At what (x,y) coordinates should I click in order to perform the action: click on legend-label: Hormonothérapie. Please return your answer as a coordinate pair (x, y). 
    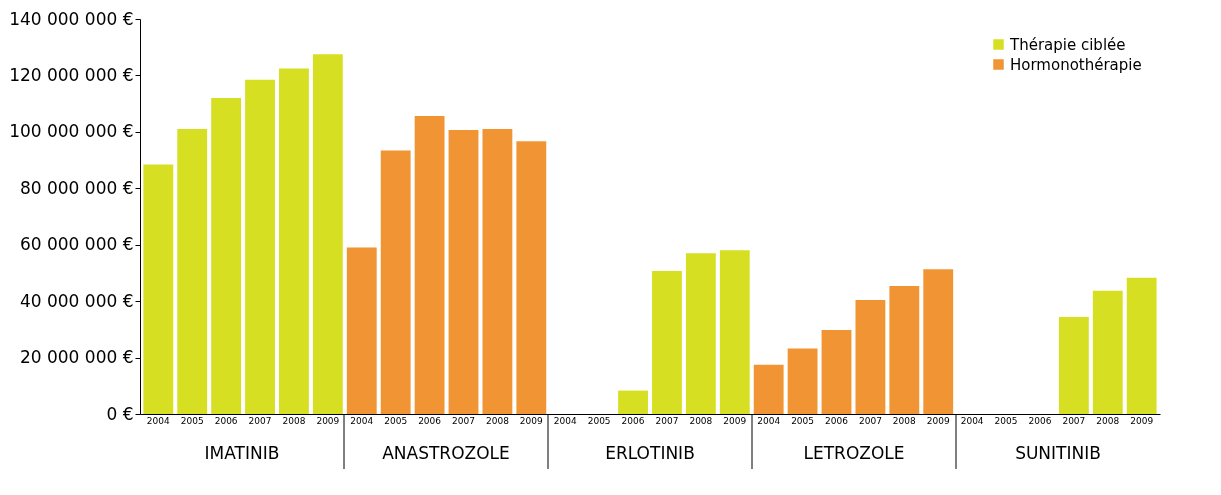
    Looking at the image, I should click on (1076, 64).